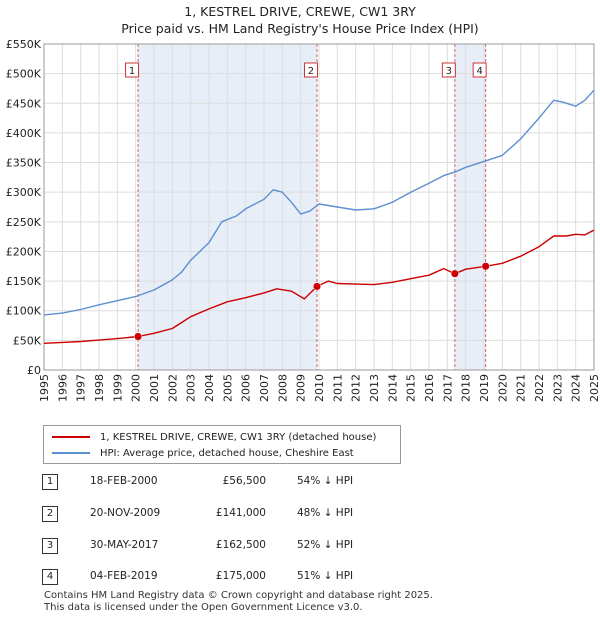 The width and height of the screenshot is (600, 620). Describe the element at coordinates (24, 103) in the screenshot. I see `y-tick-label: £450K` at that location.